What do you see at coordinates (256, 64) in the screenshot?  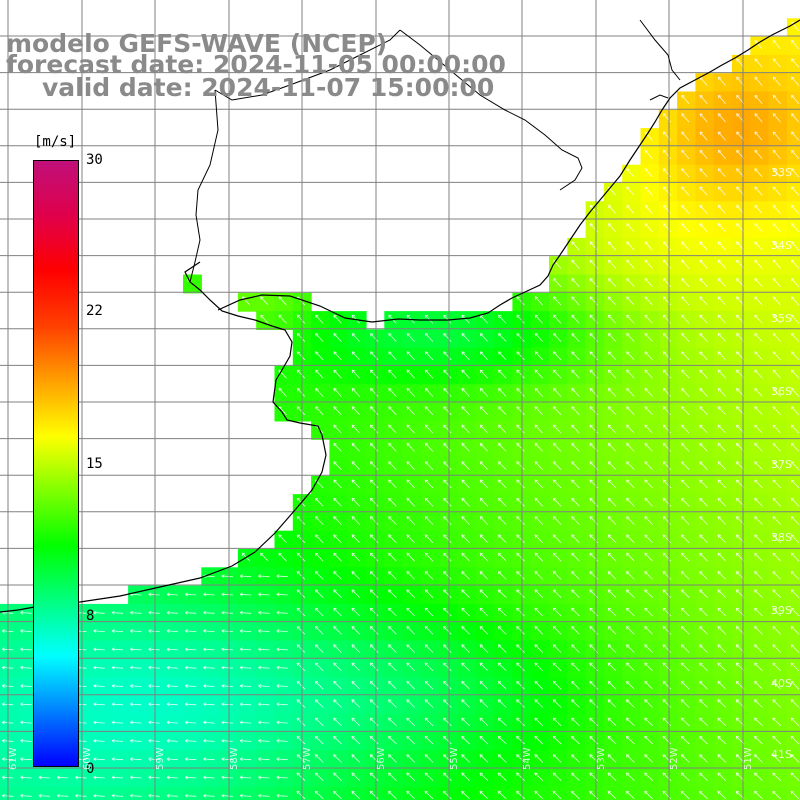 I see `title-forecast-date: forecast date: 2024-11-05 00:00:00` at bounding box center [256, 64].